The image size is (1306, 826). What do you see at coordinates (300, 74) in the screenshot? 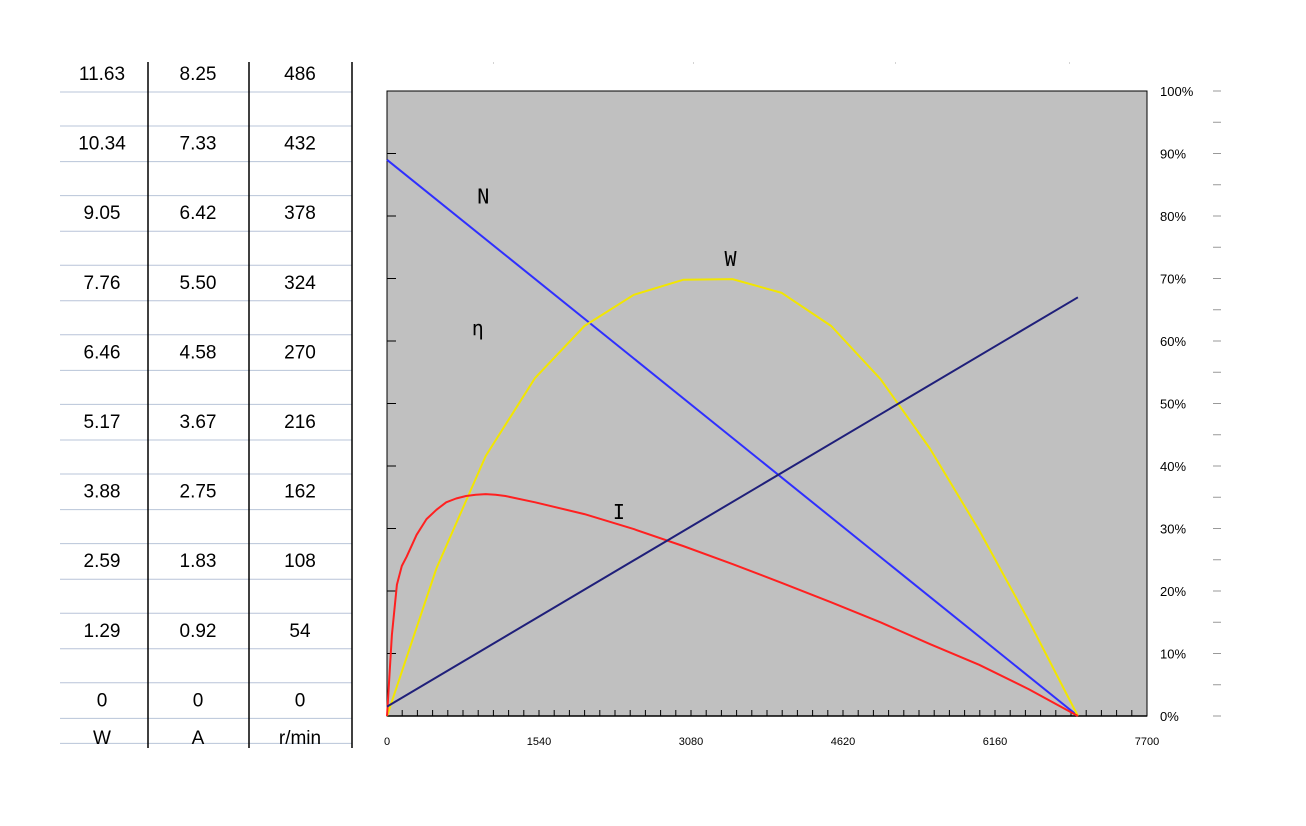
I see `table-cell: 486` at bounding box center [300, 74].